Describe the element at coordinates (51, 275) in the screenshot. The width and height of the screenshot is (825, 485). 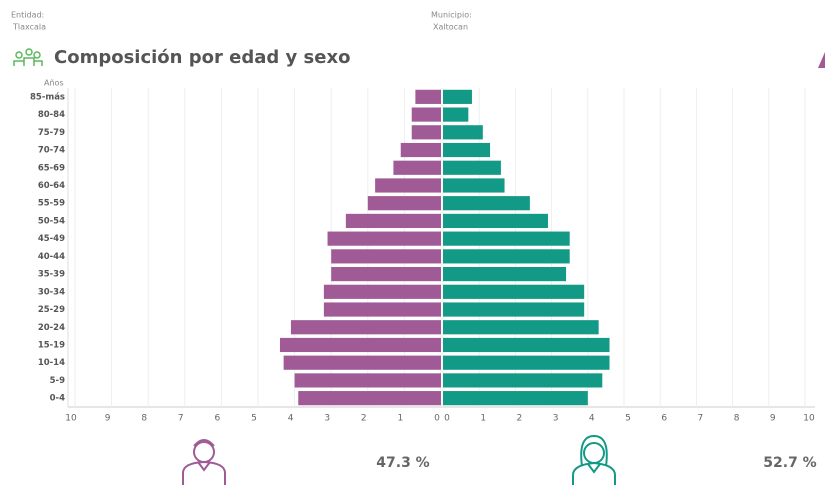
I see `y-tick-label: 35-39` at that location.